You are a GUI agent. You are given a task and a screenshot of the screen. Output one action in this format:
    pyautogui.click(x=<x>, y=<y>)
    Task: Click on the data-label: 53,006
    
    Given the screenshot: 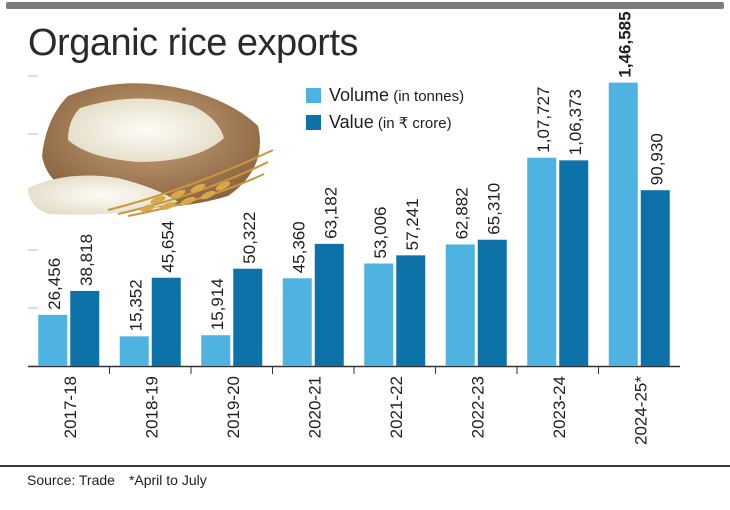 What is the action you would take?
    pyautogui.click(x=380, y=233)
    